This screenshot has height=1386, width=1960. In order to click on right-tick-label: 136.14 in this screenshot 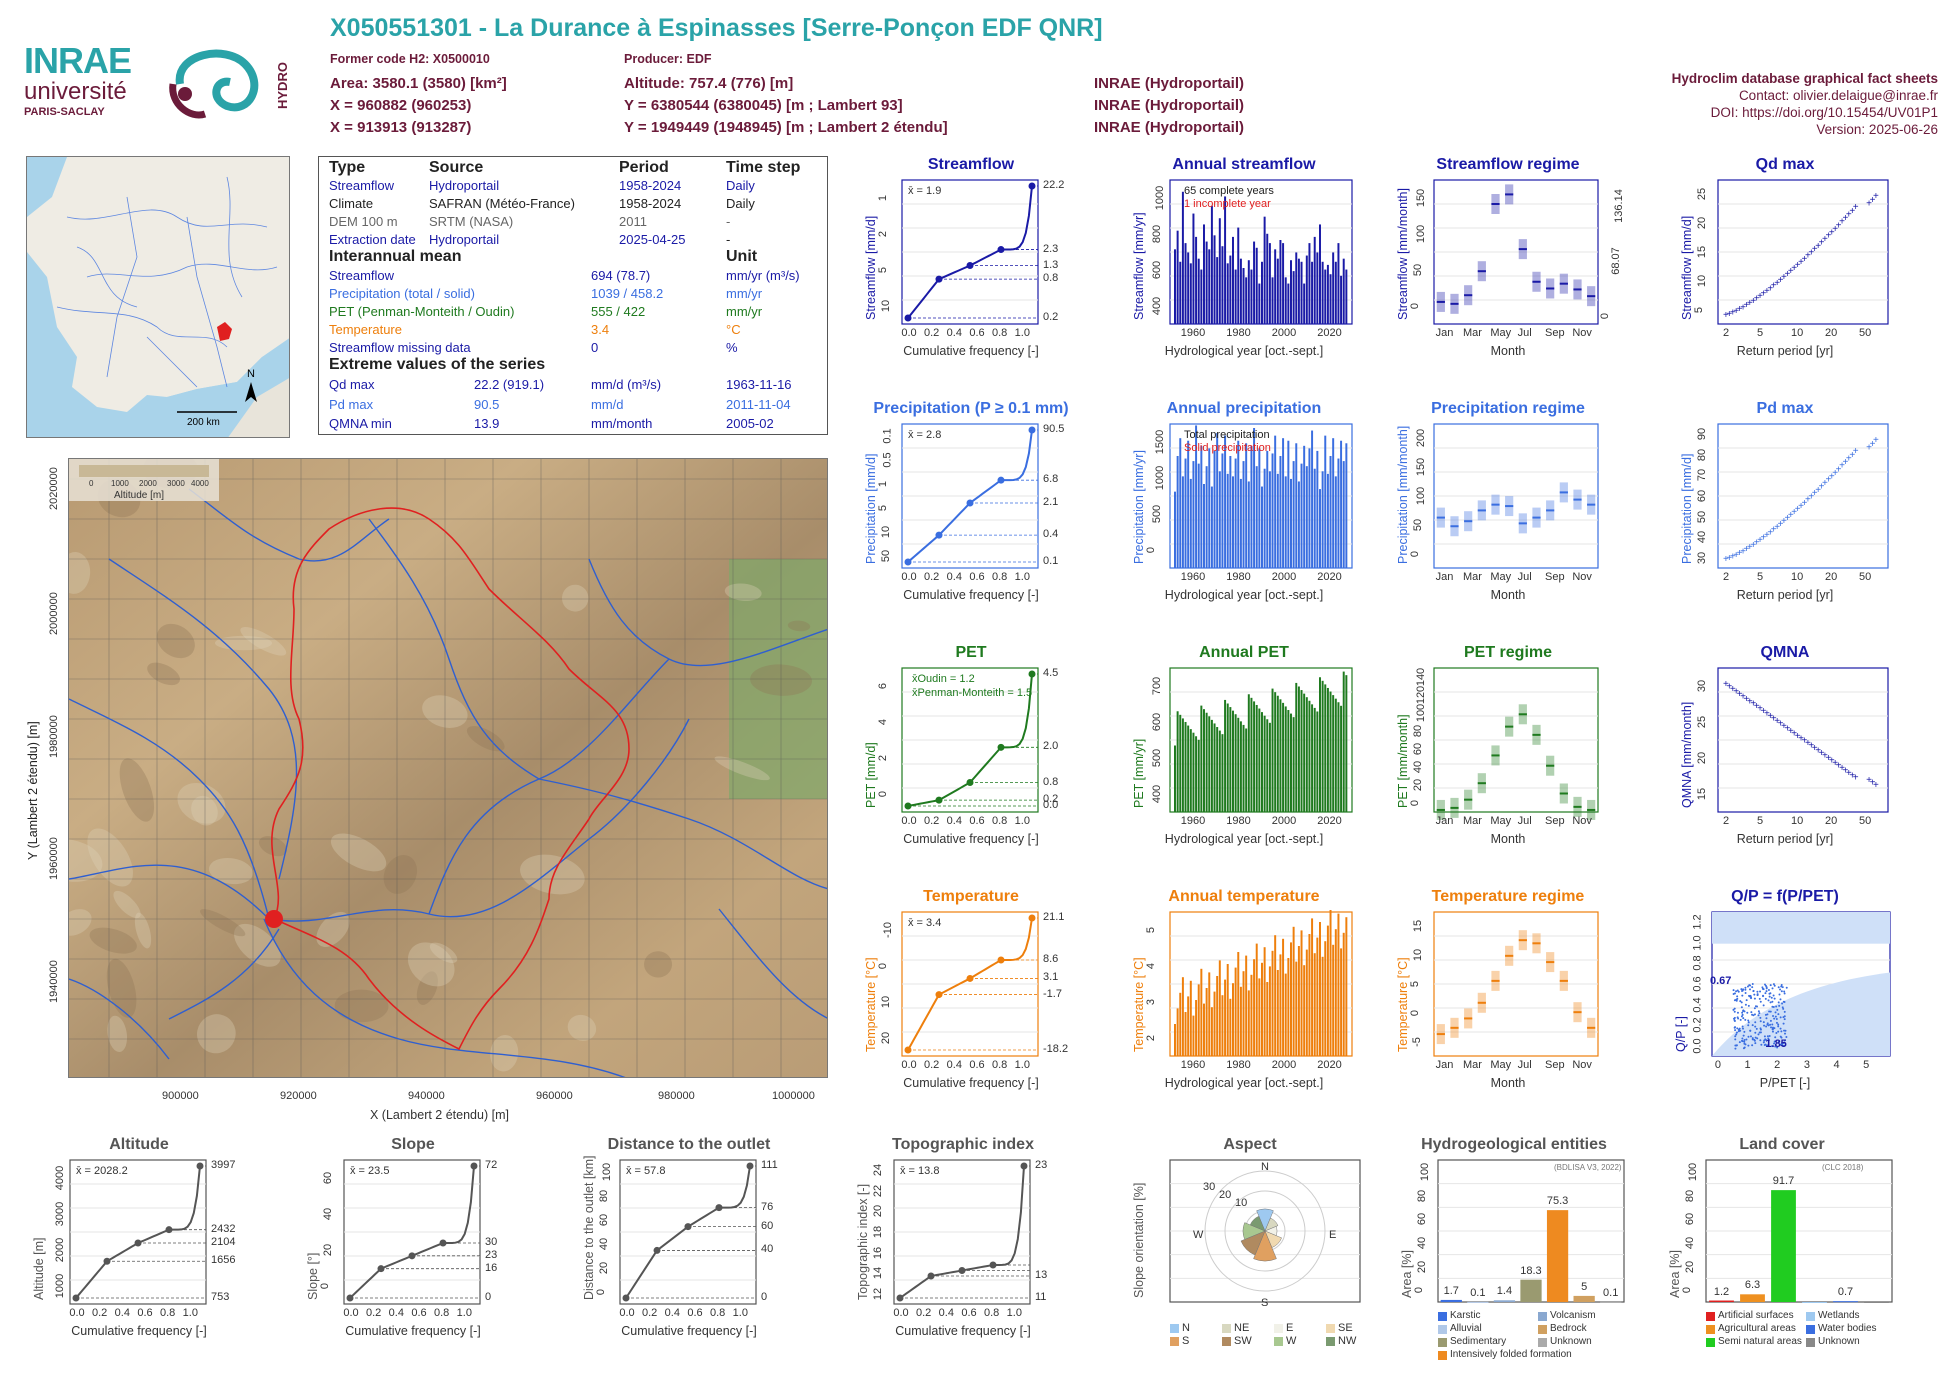, I will do `click(1618, 206)`.